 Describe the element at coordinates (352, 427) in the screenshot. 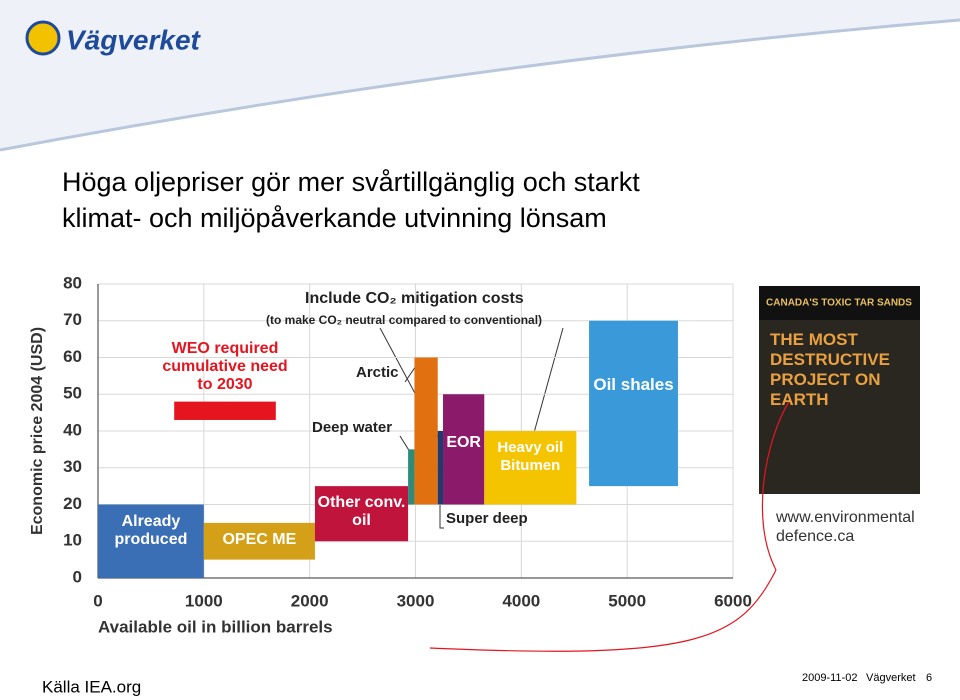

I see `bar-label: Deep water` at that location.